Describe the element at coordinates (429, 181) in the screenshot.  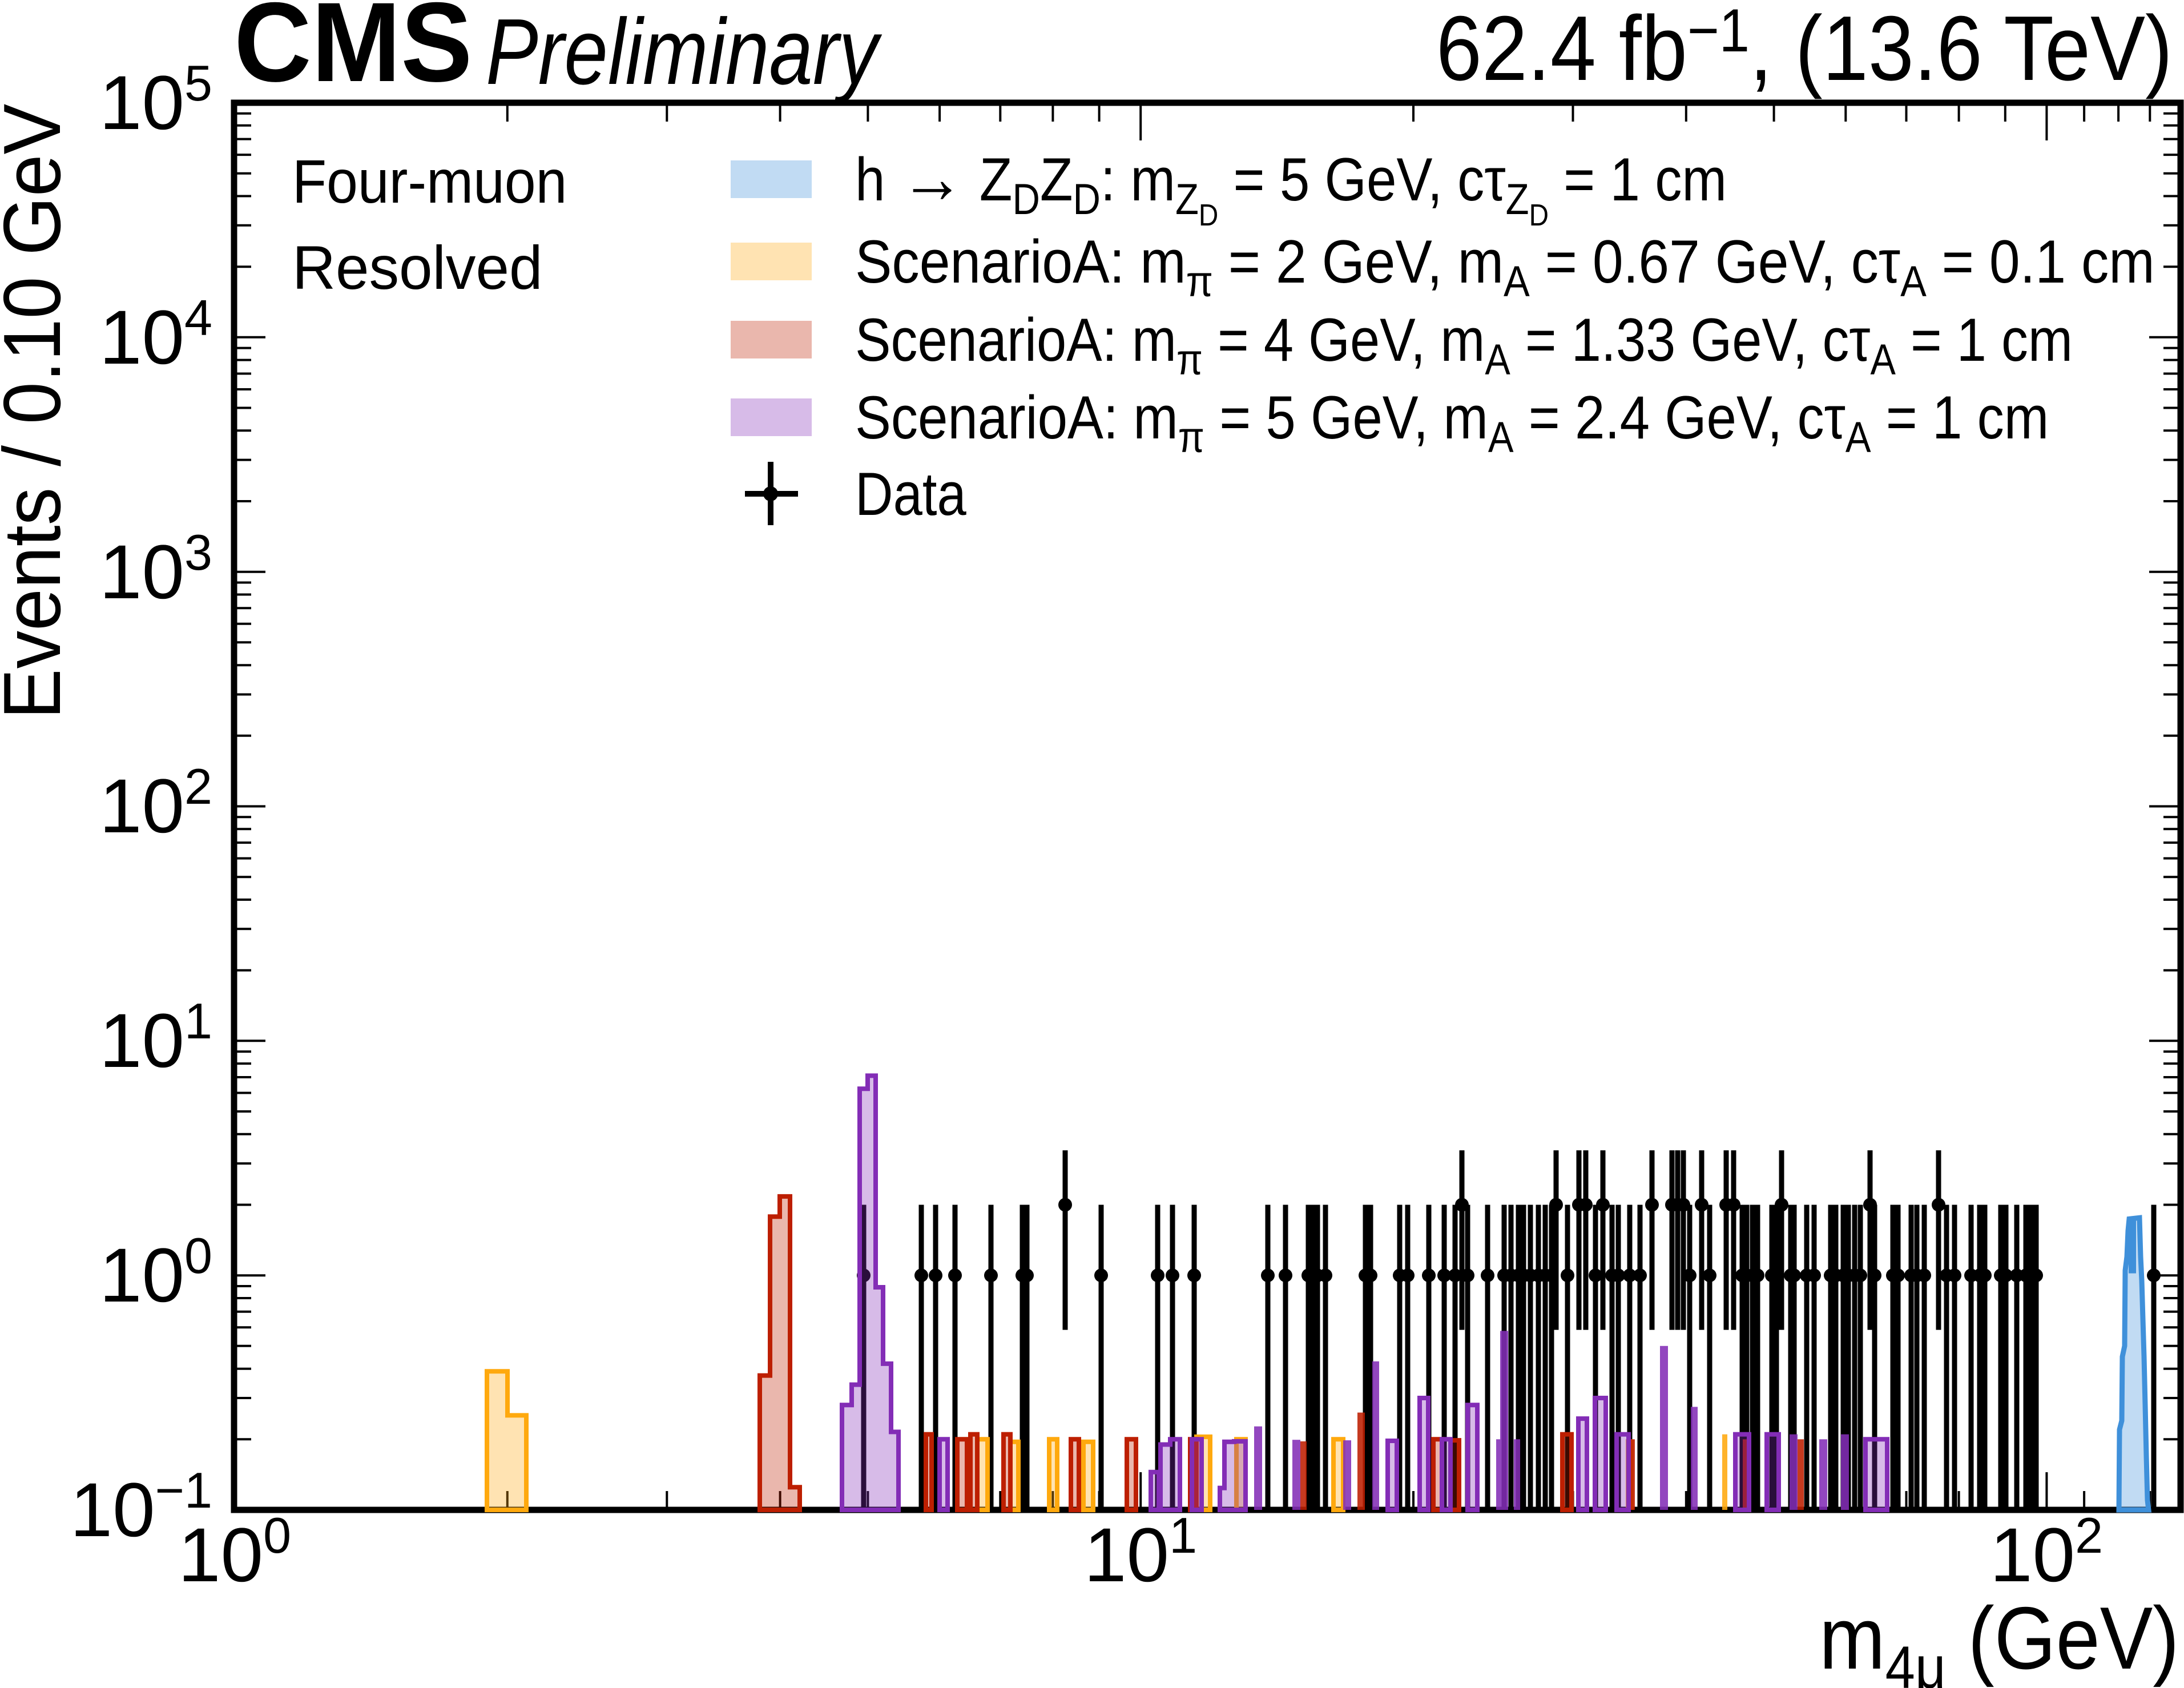
I see `svg-text: Four-muon` at that location.